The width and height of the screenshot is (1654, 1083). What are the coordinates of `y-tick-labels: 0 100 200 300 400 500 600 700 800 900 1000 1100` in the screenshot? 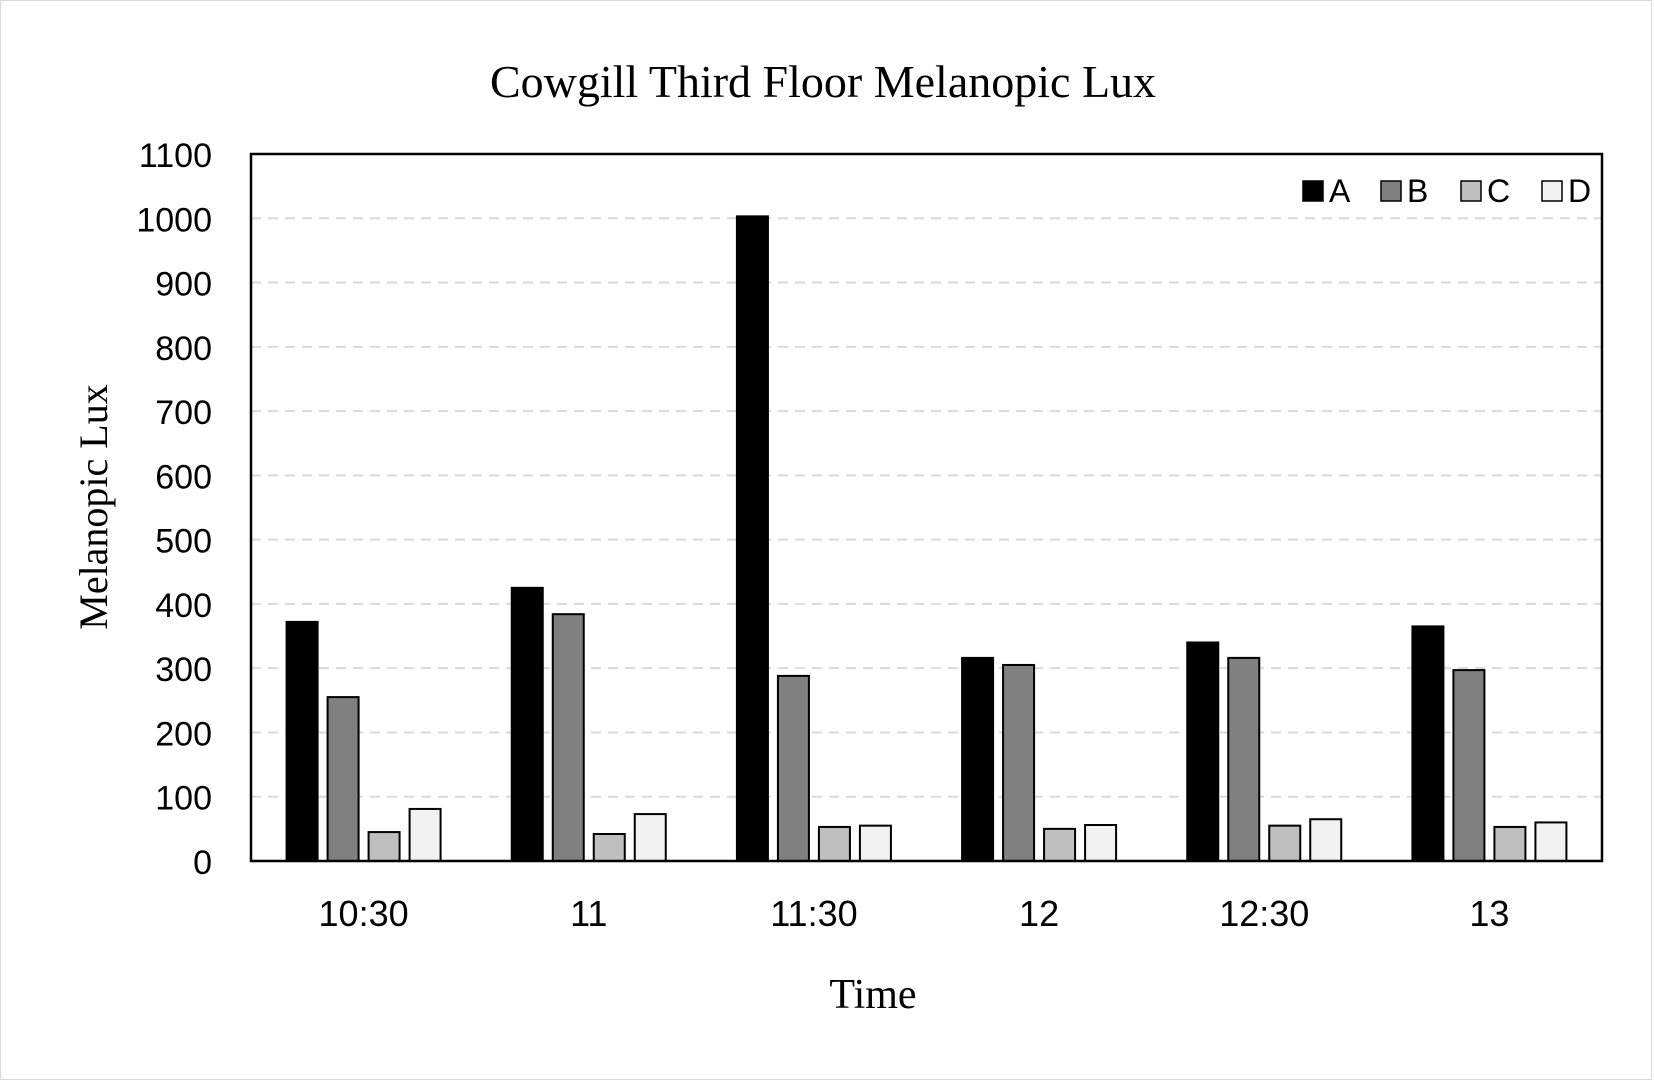 It's located at (174, 509).